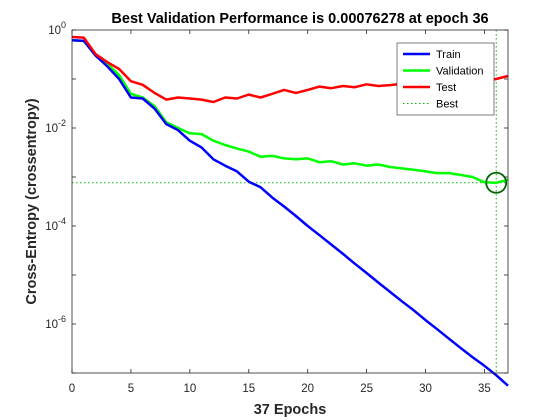 Image resolution: width=560 pixels, height=420 pixels. I want to click on y-tick-label: 10⁻², so click(55, 126).